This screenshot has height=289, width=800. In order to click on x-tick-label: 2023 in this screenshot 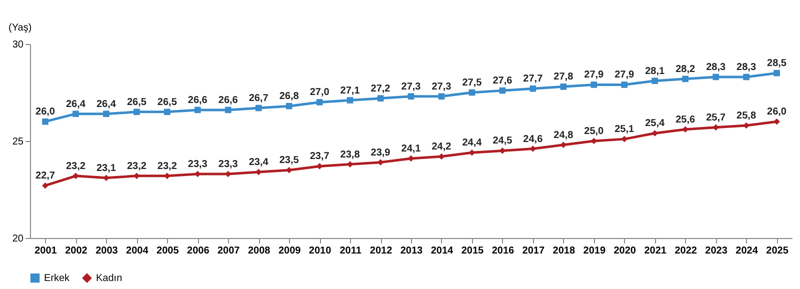, I will do `click(716, 251)`.